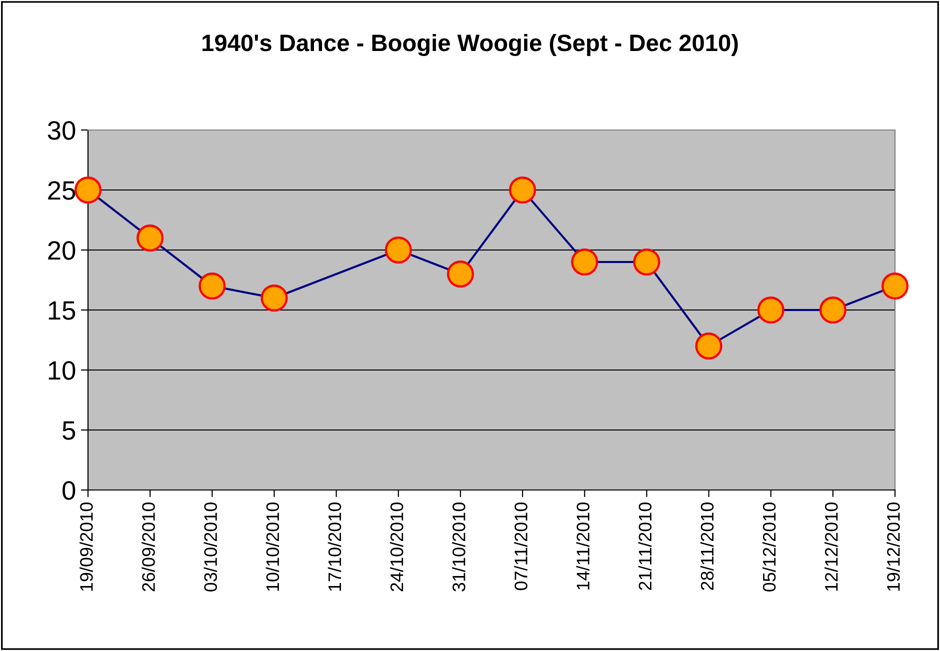 The height and width of the screenshot is (651, 940). What do you see at coordinates (62, 130) in the screenshot?
I see `y-tick-label: 30` at bounding box center [62, 130].